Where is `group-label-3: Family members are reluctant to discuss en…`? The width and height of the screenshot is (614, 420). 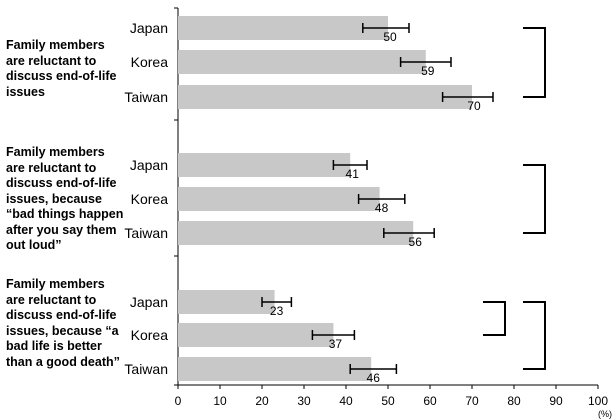
group-label-3: Family members are reluctant to discuss en… is located at coordinates (64, 323).